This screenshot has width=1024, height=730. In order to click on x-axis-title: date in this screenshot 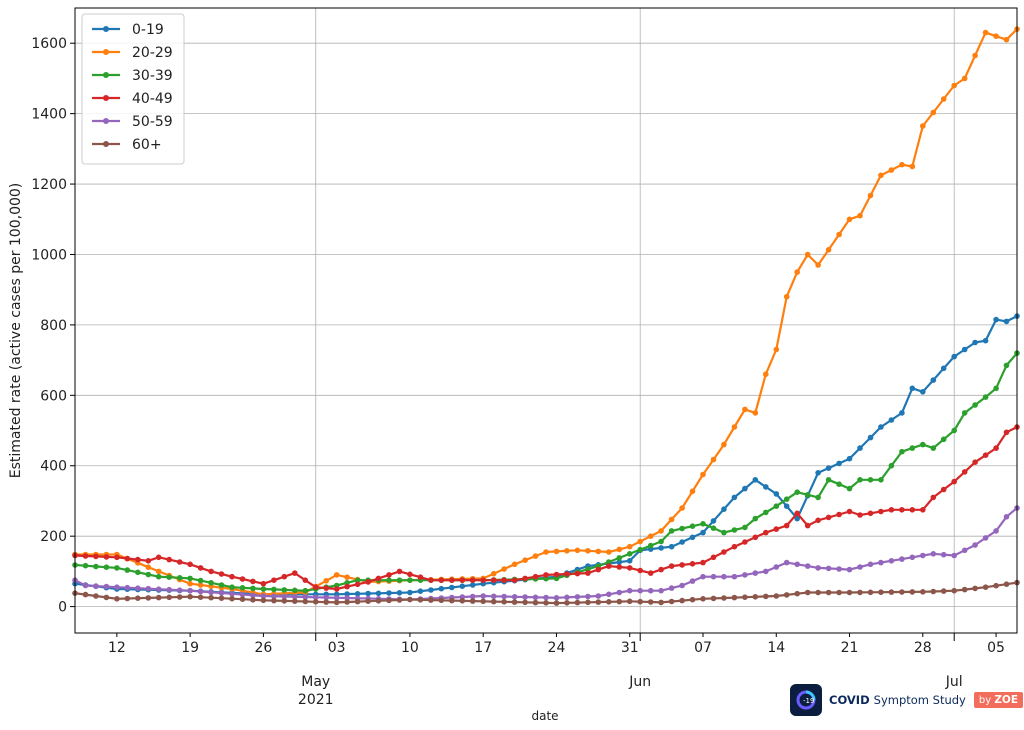, I will do `click(544, 716)`.